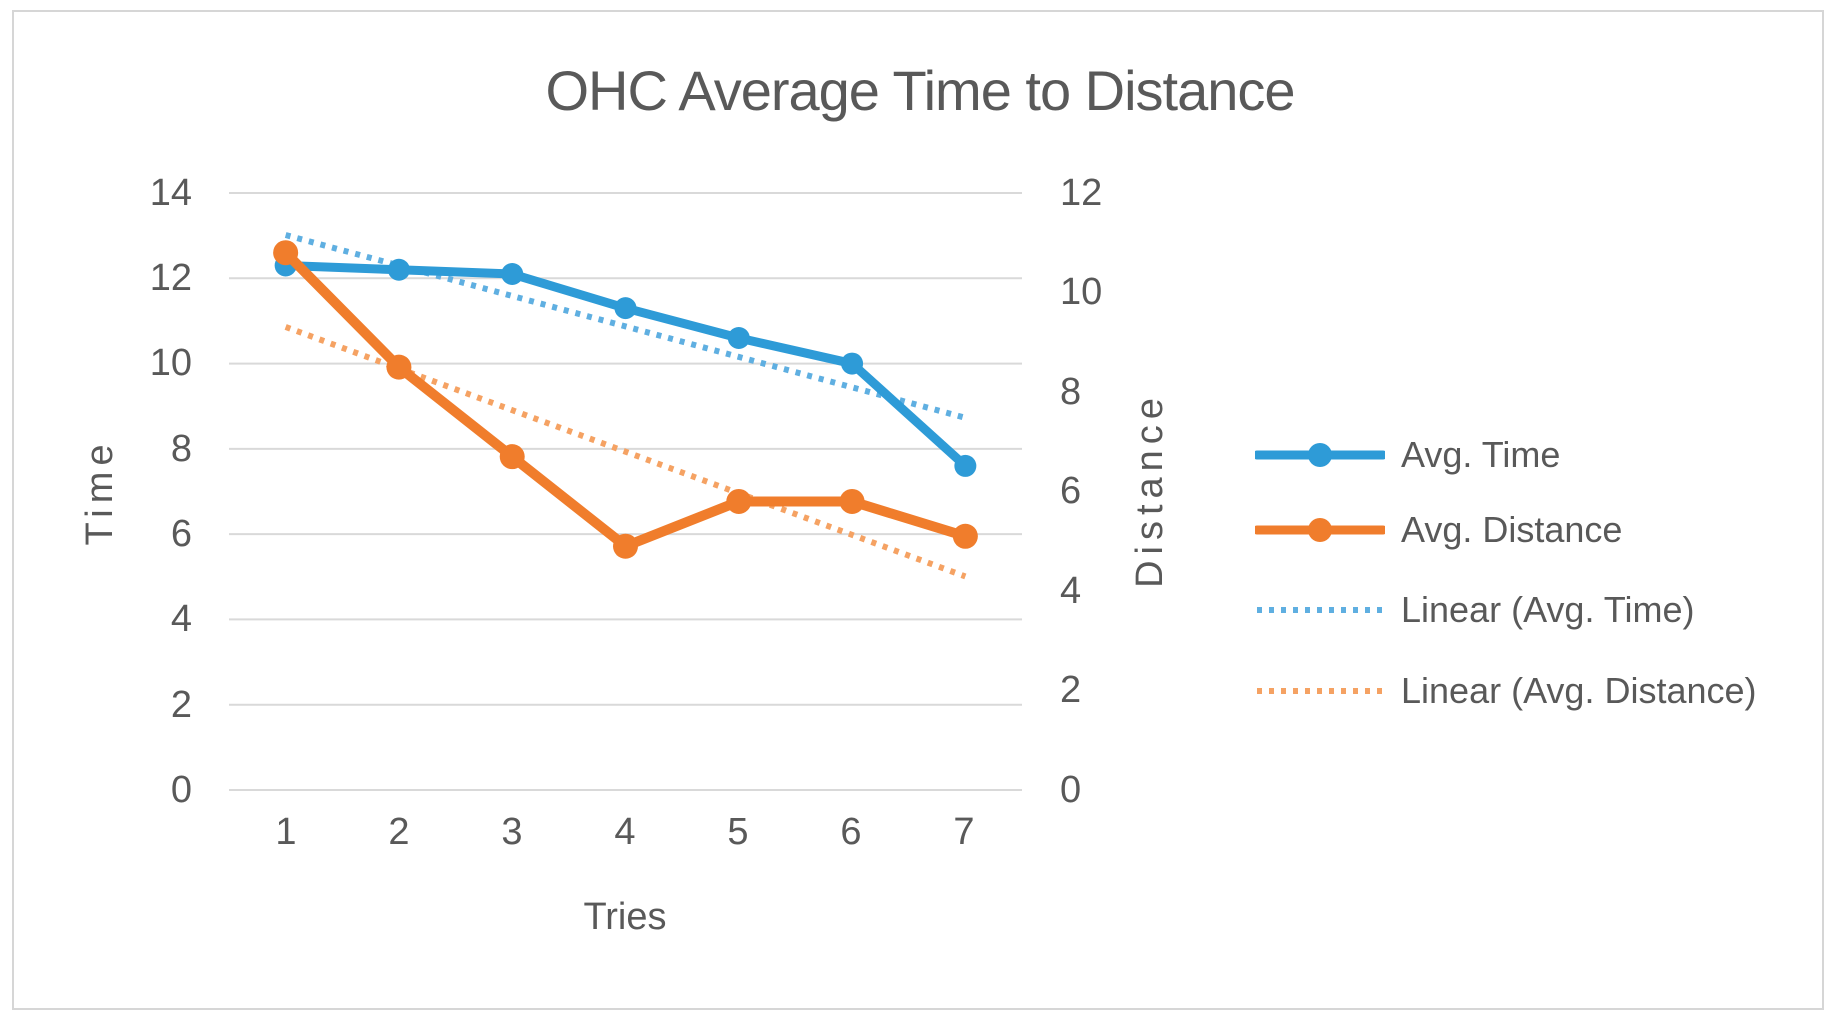 The image size is (1840, 1024). I want to click on left-axis-tick: 8, so click(181, 449).